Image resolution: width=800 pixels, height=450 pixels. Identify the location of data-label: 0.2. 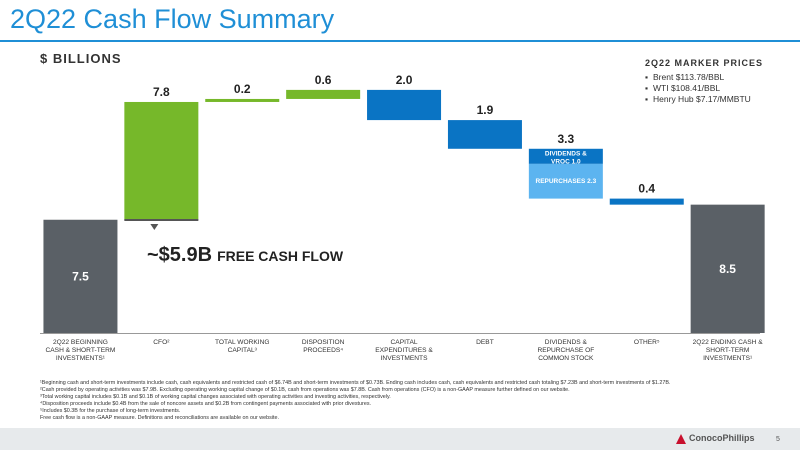
(242, 89).